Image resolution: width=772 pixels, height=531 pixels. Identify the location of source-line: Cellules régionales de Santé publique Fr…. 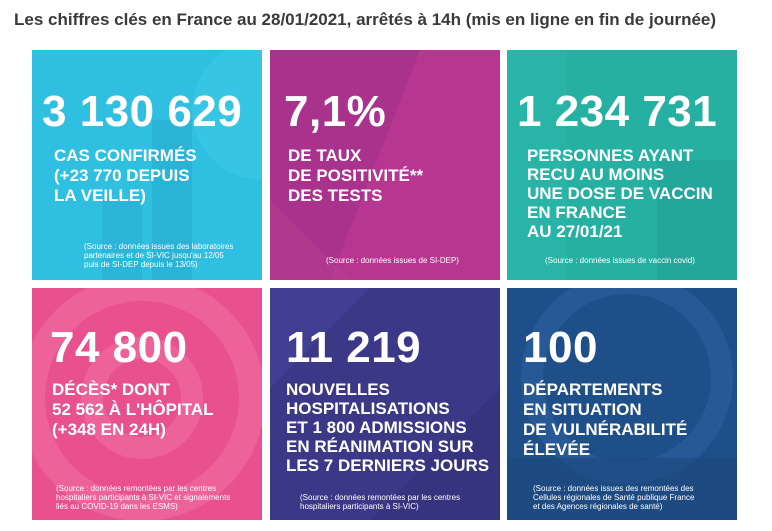
(614, 497).